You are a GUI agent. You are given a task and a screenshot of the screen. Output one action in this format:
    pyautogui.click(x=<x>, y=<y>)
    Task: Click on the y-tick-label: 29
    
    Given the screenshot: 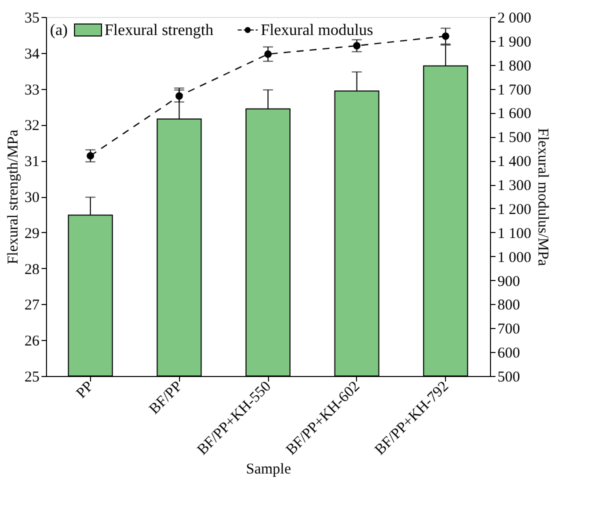 What is the action you would take?
    pyautogui.click(x=32, y=234)
    